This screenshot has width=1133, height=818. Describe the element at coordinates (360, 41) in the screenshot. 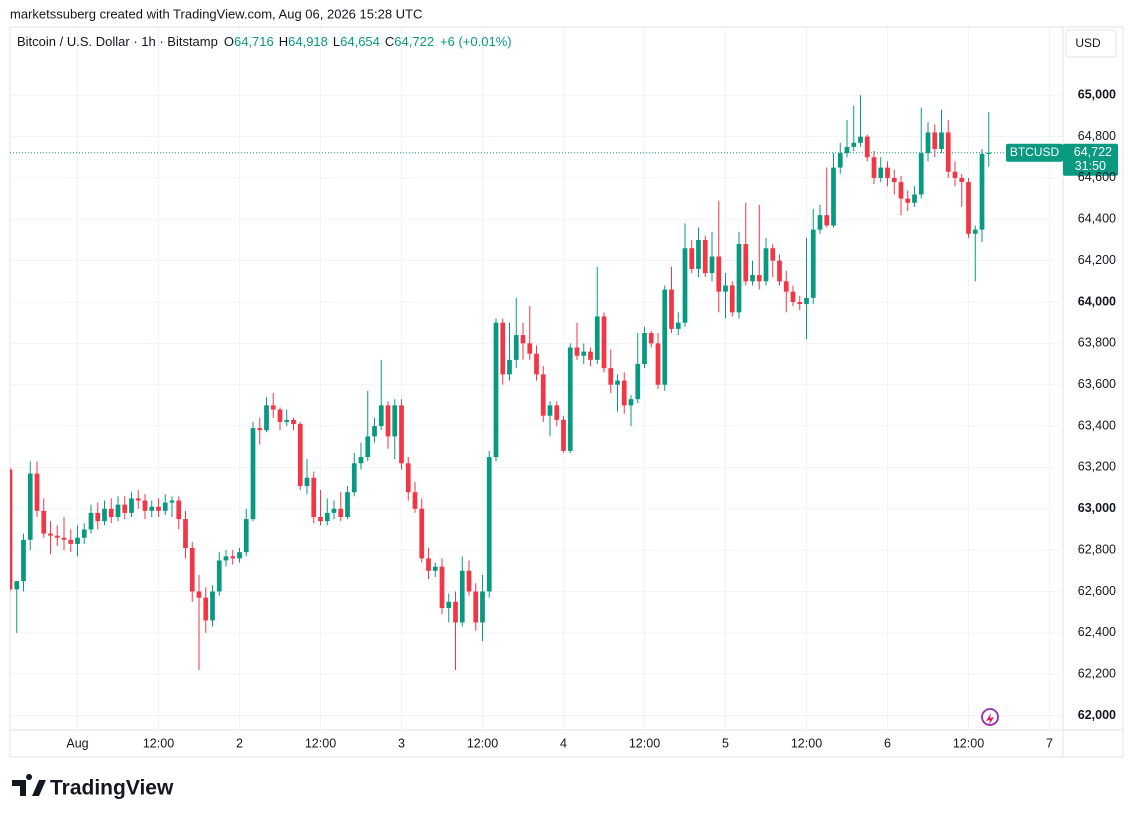

I see `l-value: 64,654` at that location.